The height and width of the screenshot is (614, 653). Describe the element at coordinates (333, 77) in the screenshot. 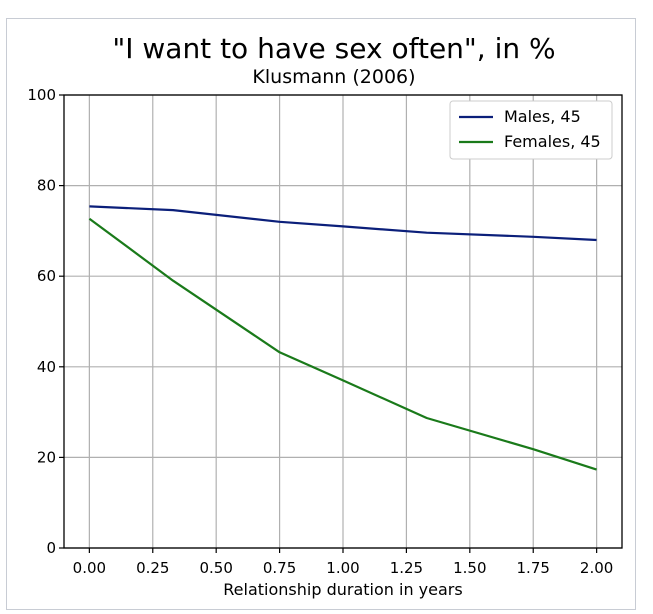

I see `chart-subtitle: Klusmann (2006)` at that location.